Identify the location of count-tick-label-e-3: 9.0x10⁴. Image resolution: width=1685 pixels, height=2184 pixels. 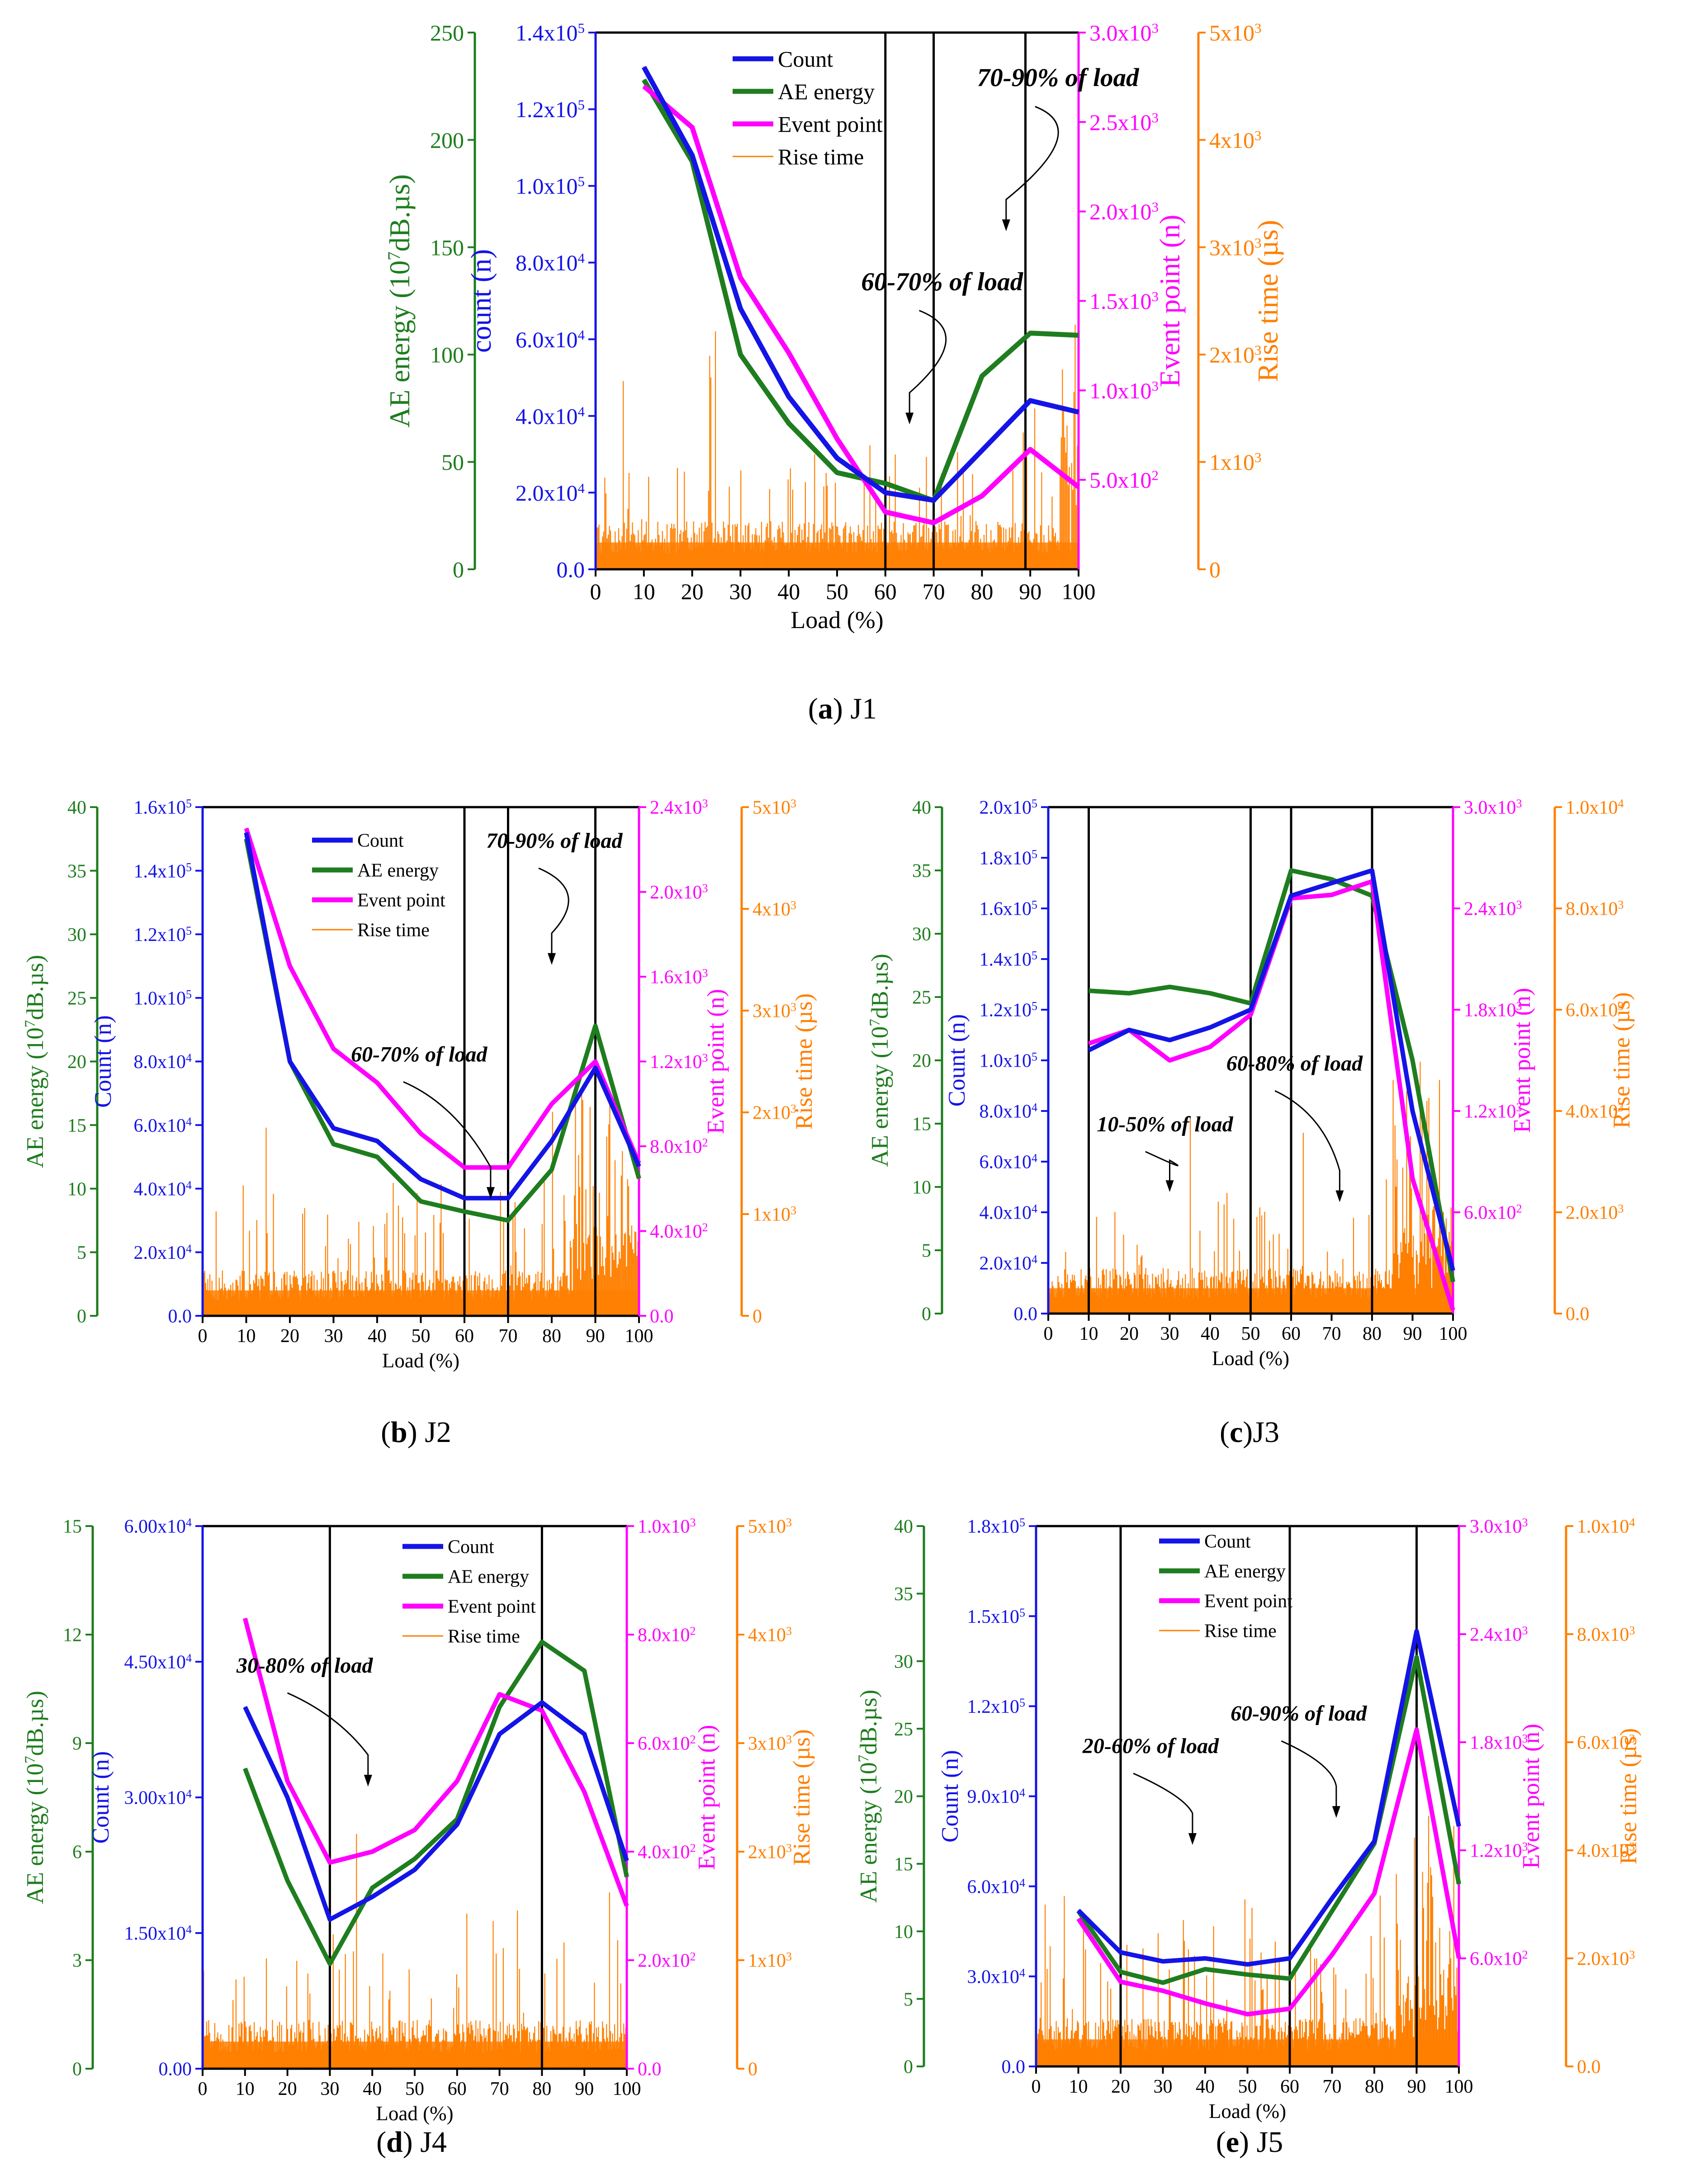
(996, 1797).